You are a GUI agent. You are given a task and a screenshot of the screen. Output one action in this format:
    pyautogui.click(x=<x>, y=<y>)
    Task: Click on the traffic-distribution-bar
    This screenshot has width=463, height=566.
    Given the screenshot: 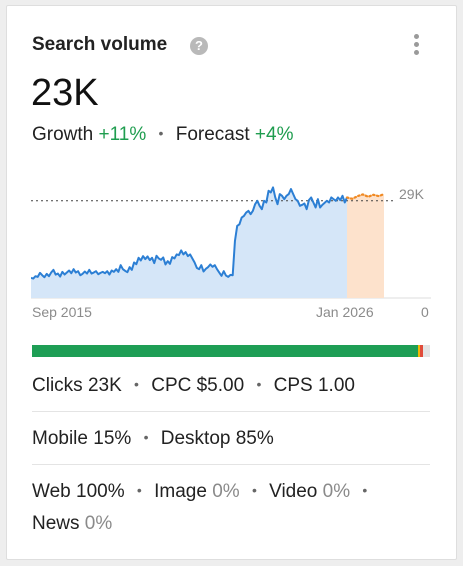 What is the action you would take?
    pyautogui.click(x=231, y=351)
    